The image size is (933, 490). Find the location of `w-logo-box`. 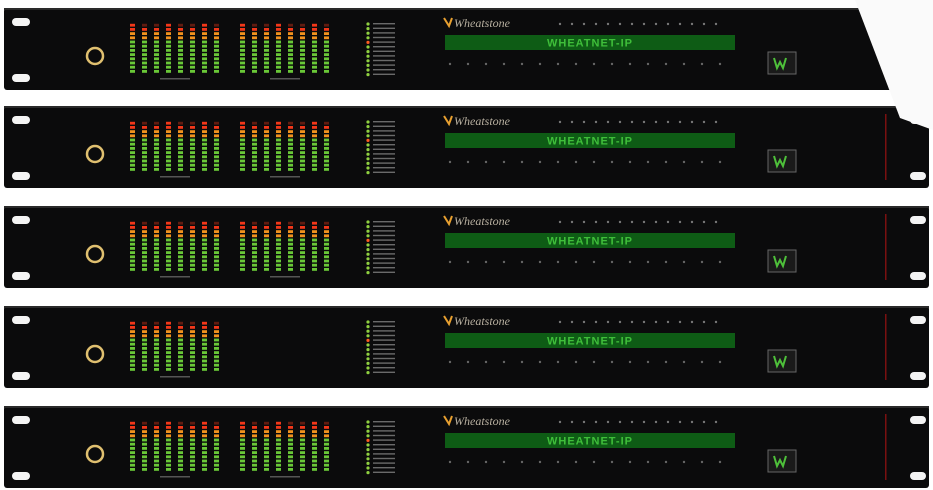

w-logo-box is located at coordinates (782, 161).